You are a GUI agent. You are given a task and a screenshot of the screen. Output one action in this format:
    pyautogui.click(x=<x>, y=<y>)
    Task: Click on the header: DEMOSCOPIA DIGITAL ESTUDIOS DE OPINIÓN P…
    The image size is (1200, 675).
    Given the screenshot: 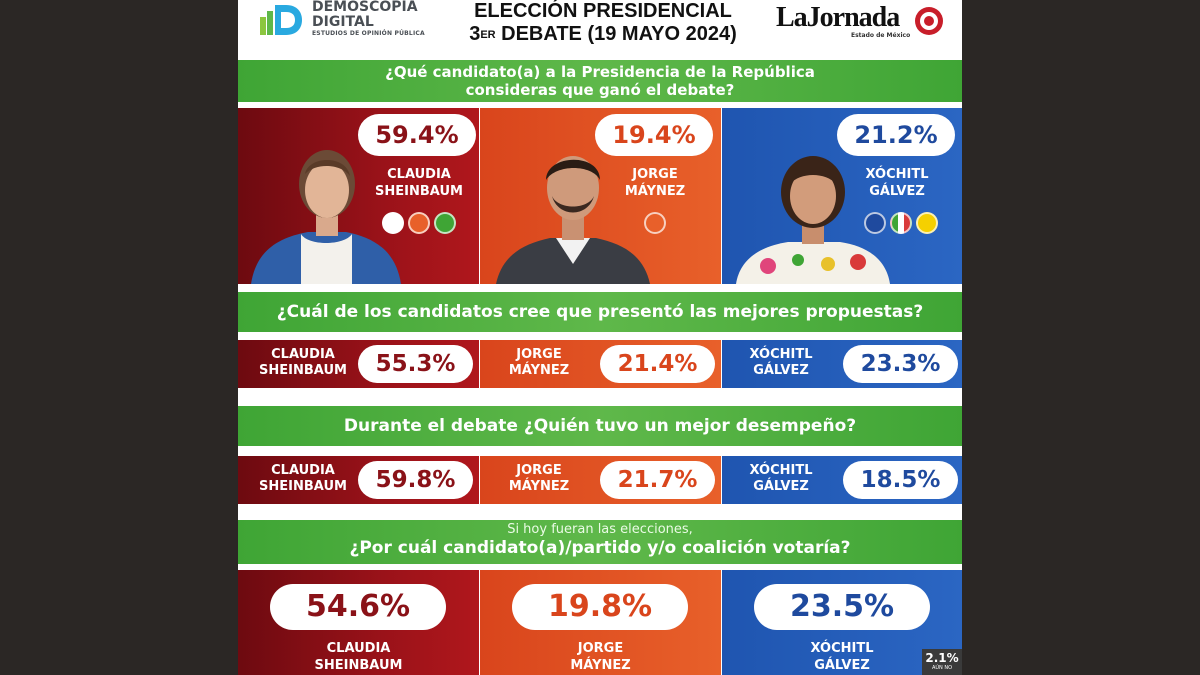 What is the action you would take?
    pyautogui.click(x=600, y=29)
    